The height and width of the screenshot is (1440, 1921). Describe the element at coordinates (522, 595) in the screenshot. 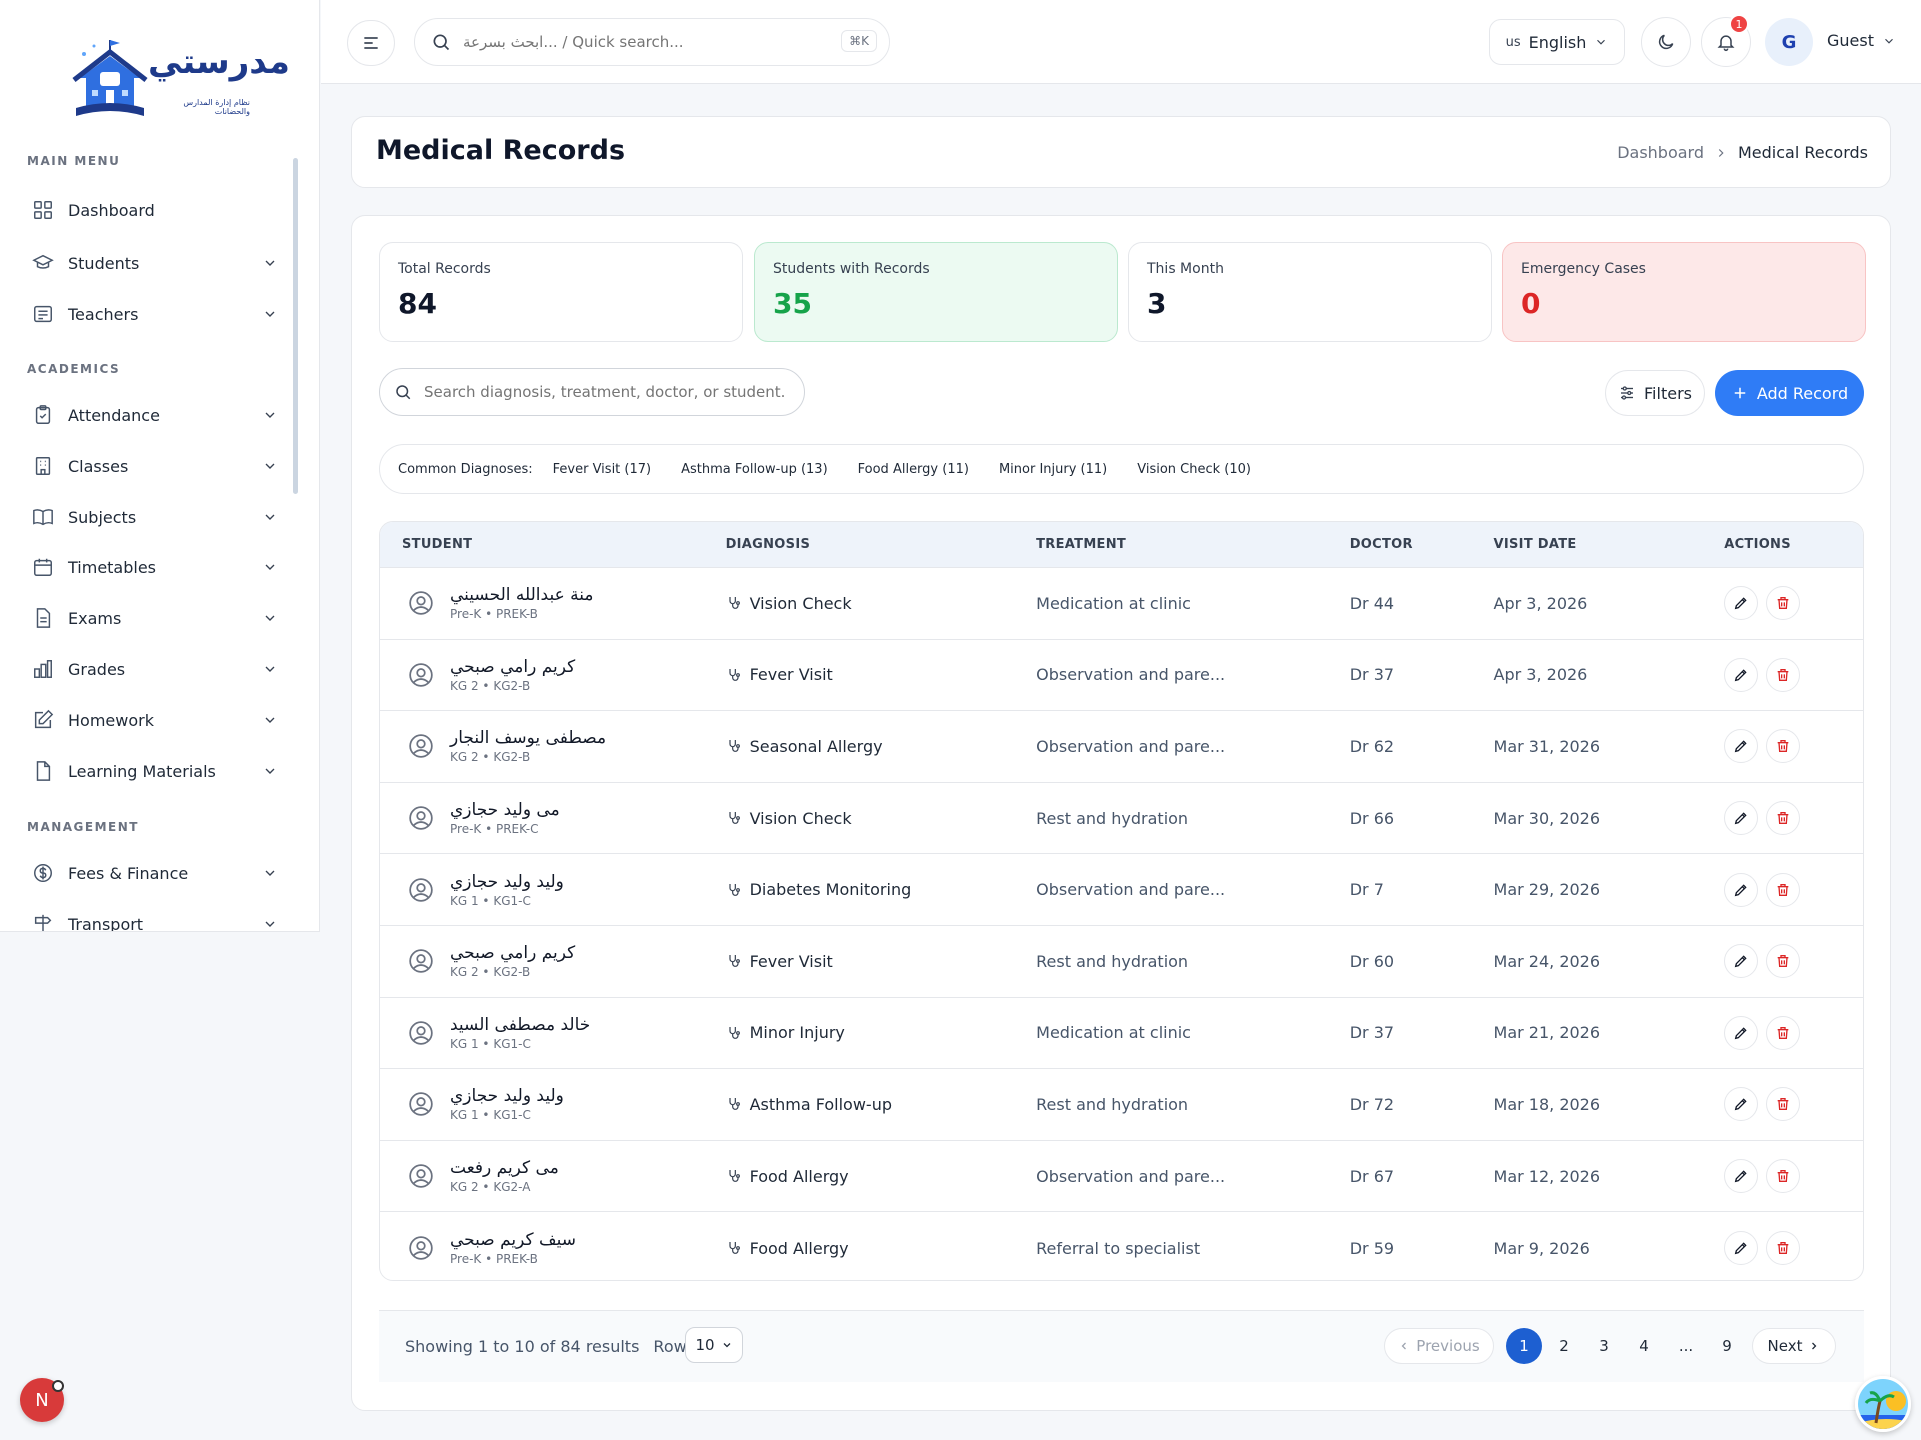

I see `student-name: منة عبدالله الحسيني` at that location.